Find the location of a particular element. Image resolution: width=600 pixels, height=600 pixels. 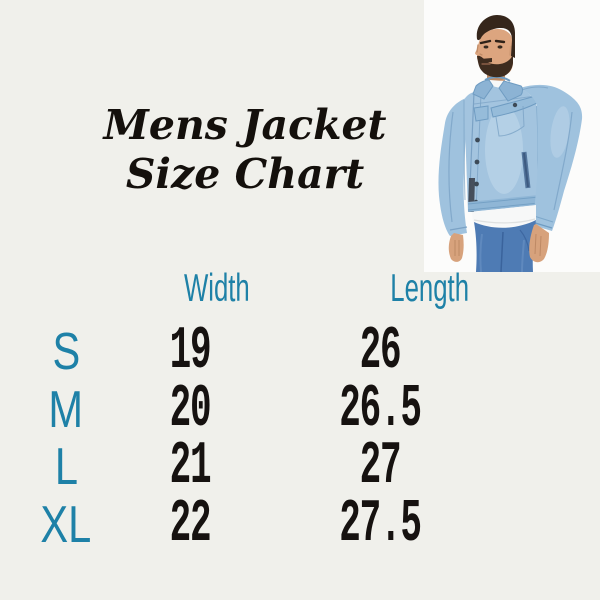

model-hands is located at coordinates (498, 243).